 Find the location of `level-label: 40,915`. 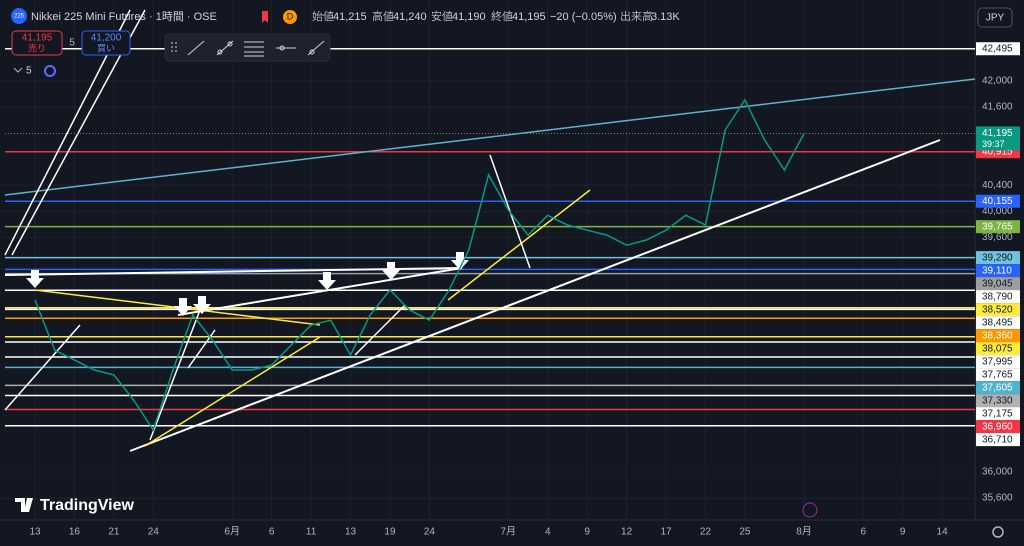

level-label: 40,915 is located at coordinates (997, 151).